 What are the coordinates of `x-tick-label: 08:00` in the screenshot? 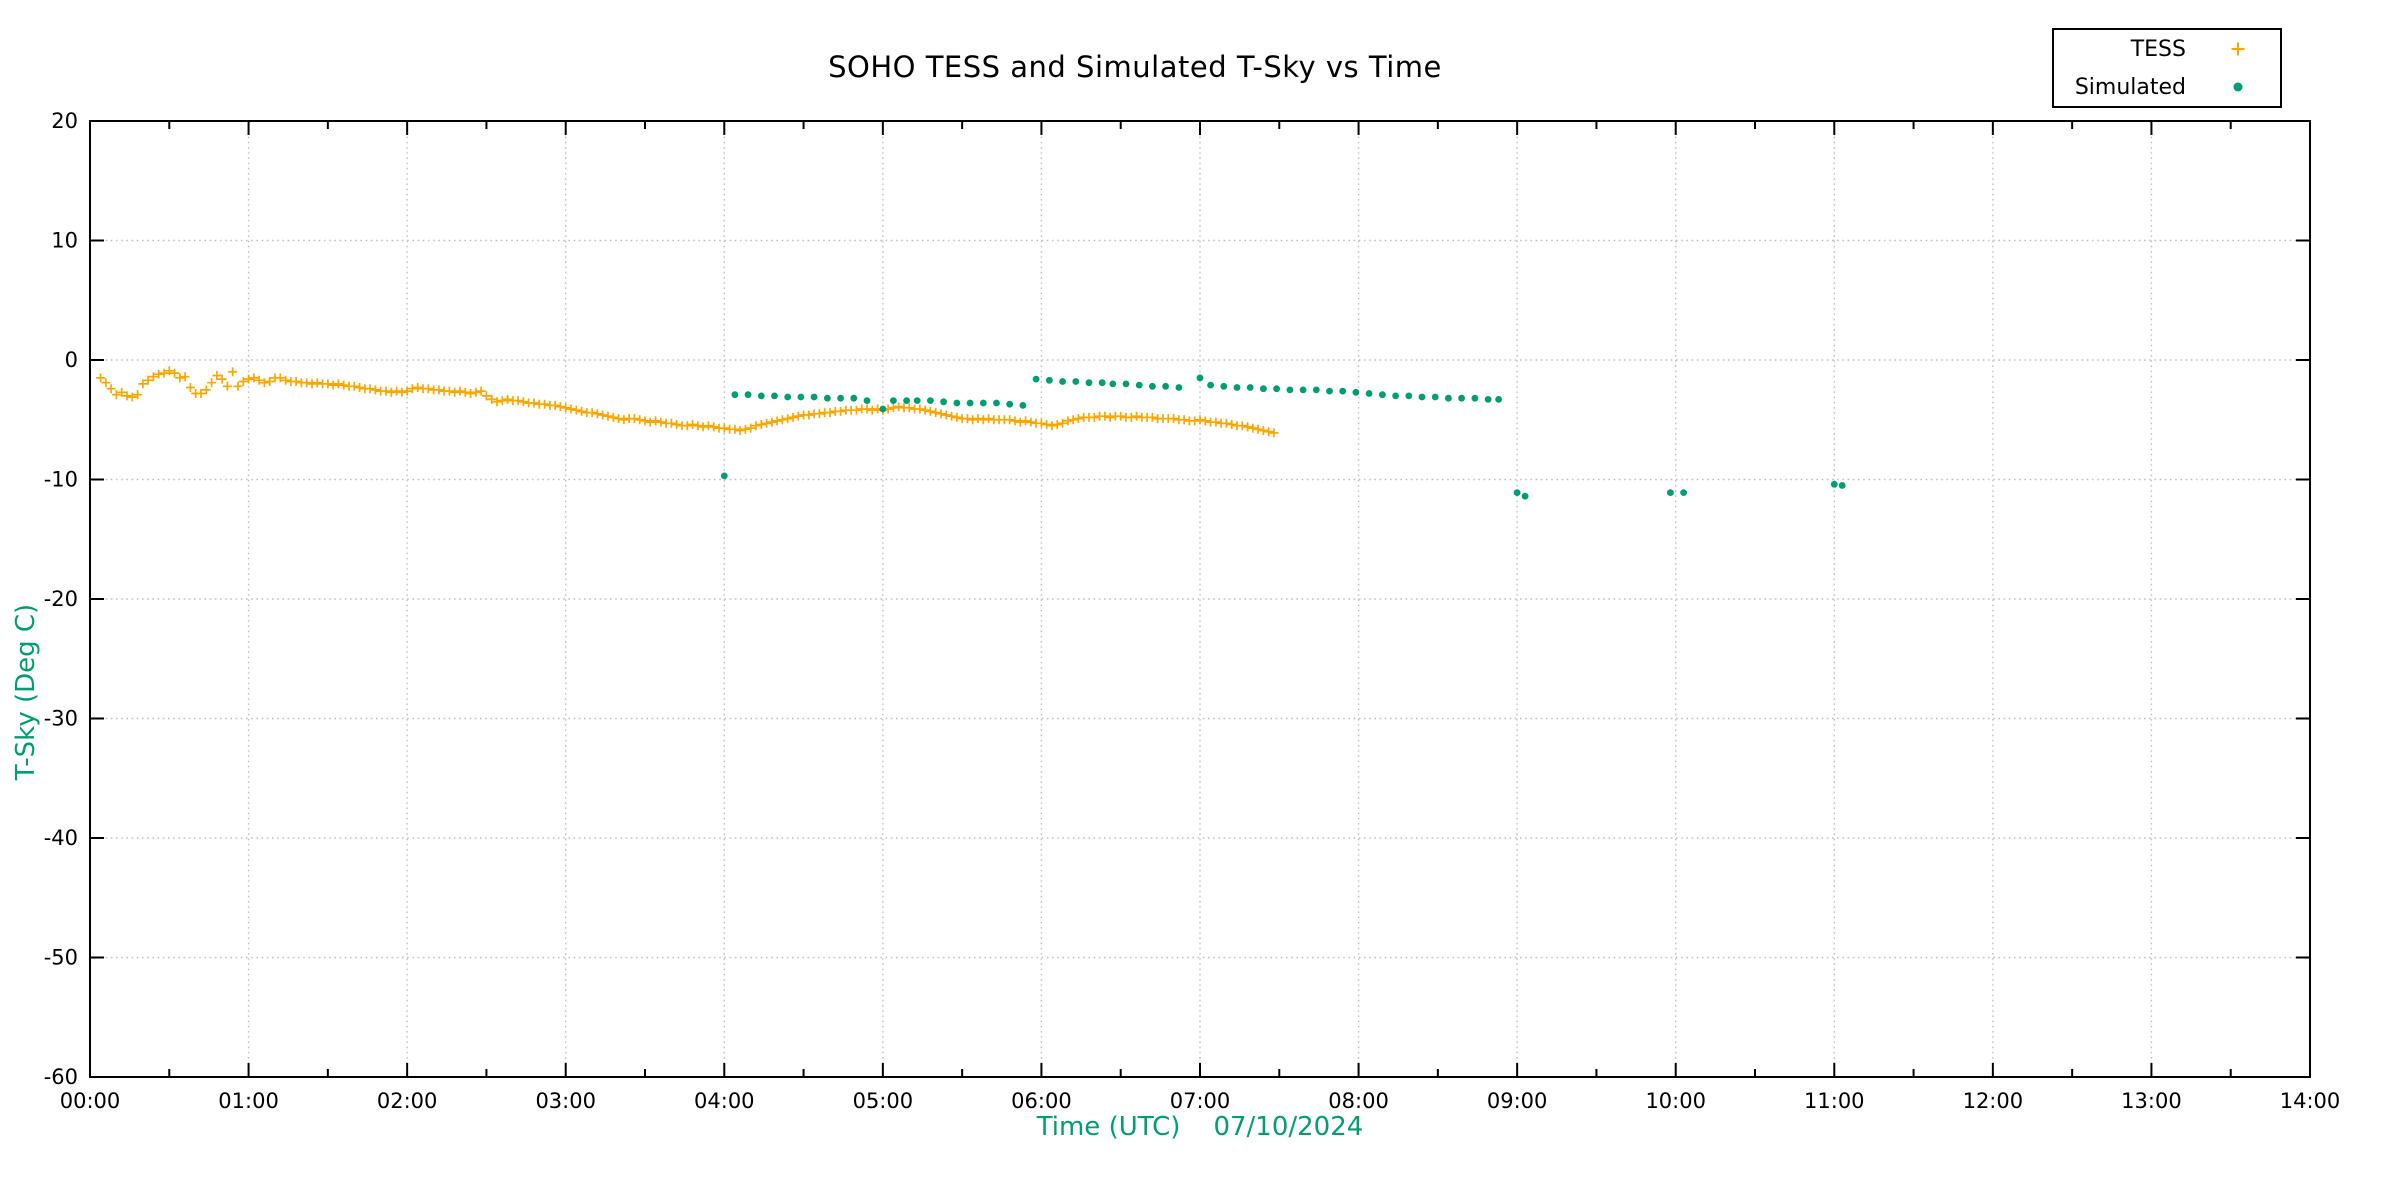 It's located at (1358, 1101).